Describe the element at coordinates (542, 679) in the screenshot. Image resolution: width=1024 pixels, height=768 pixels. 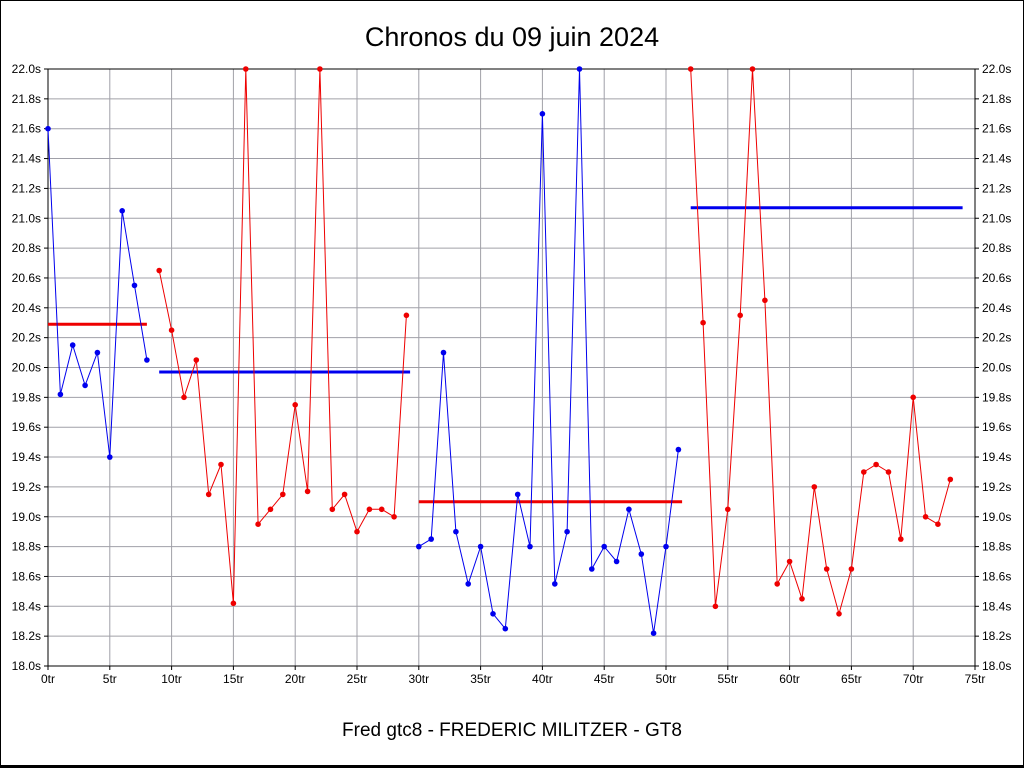
I see `x-tick-label: 40tr` at that location.